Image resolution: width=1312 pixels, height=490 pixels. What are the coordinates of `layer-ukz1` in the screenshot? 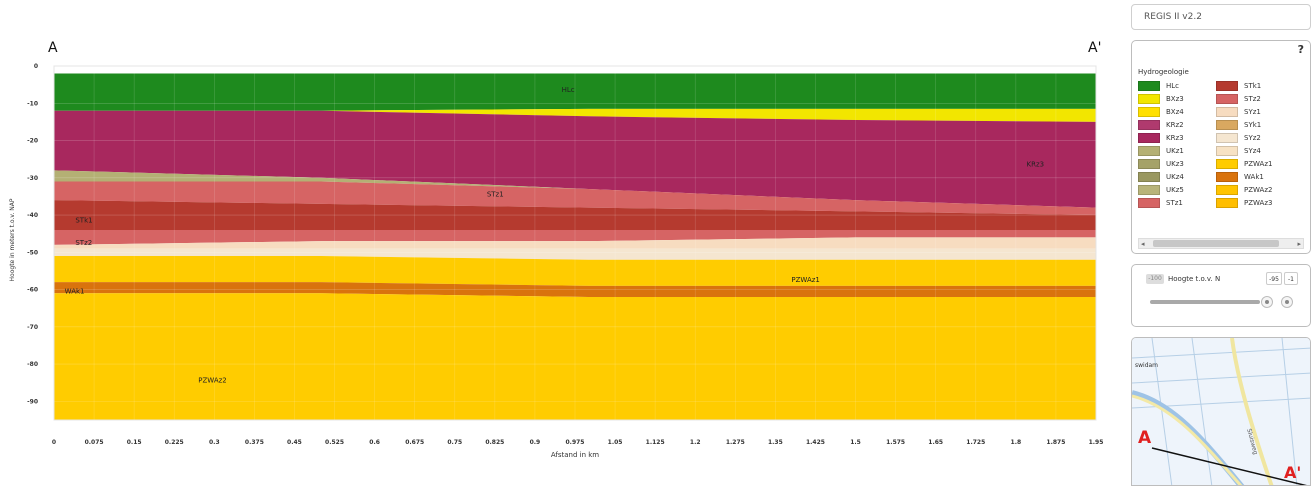 It's located at (575, 189).